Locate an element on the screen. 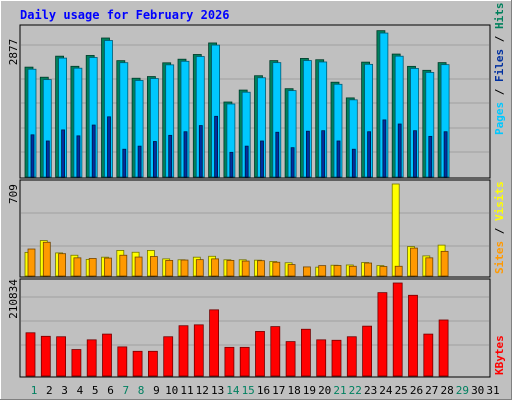 The image size is (512, 400). legend-files: Files is located at coordinates (499, 65).